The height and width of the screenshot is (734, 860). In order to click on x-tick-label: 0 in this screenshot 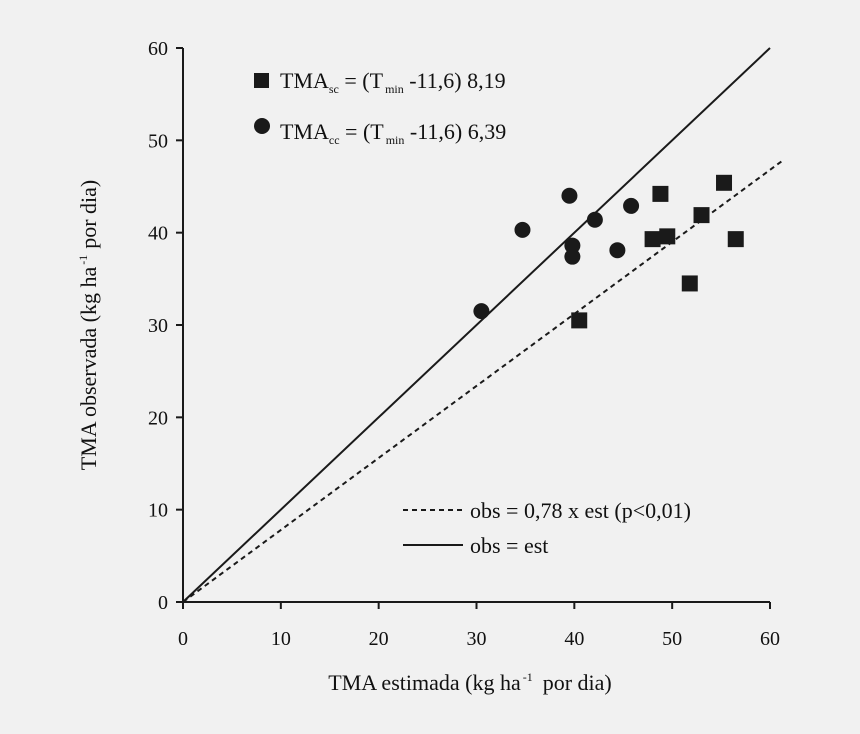, I will do `click(183, 639)`.